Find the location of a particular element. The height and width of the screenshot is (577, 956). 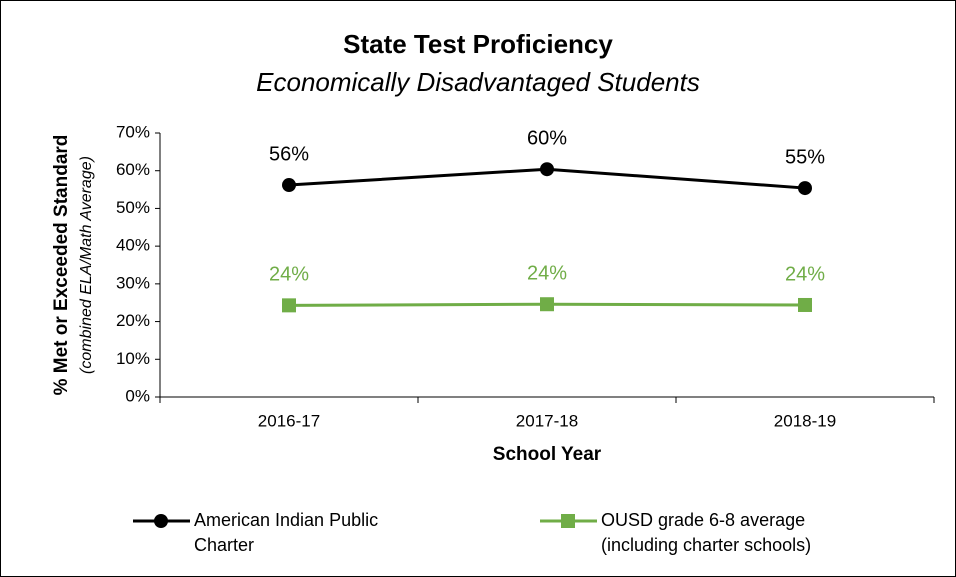

y-tick-label: 10% is located at coordinates (133, 358).